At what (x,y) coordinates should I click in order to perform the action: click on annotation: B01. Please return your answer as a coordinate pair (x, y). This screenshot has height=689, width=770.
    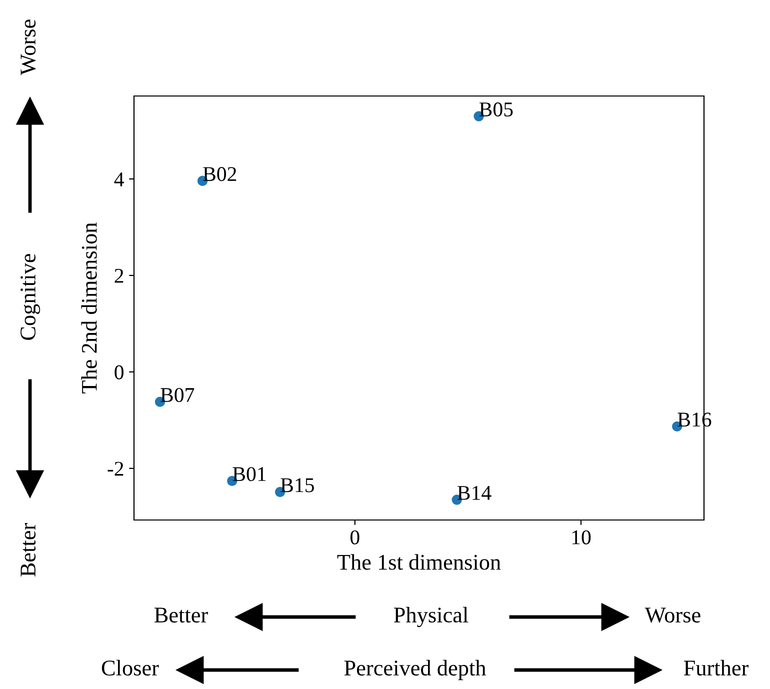
    Looking at the image, I should click on (249, 474).